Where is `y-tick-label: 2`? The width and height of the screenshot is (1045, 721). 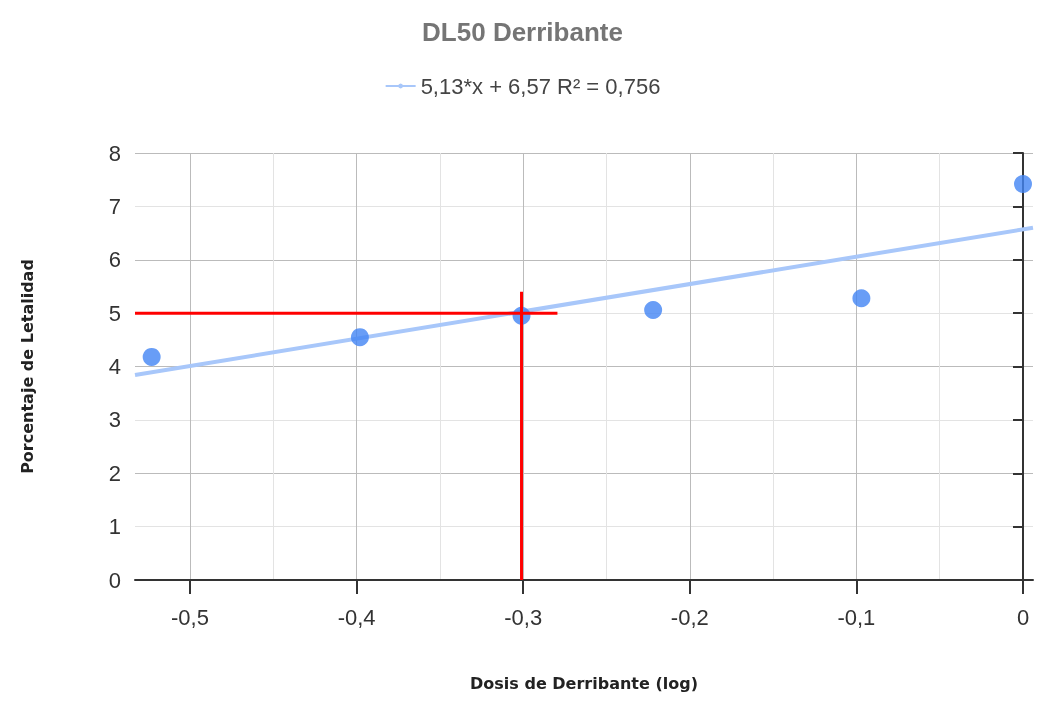 y-tick-label: 2 is located at coordinates (114, 473).